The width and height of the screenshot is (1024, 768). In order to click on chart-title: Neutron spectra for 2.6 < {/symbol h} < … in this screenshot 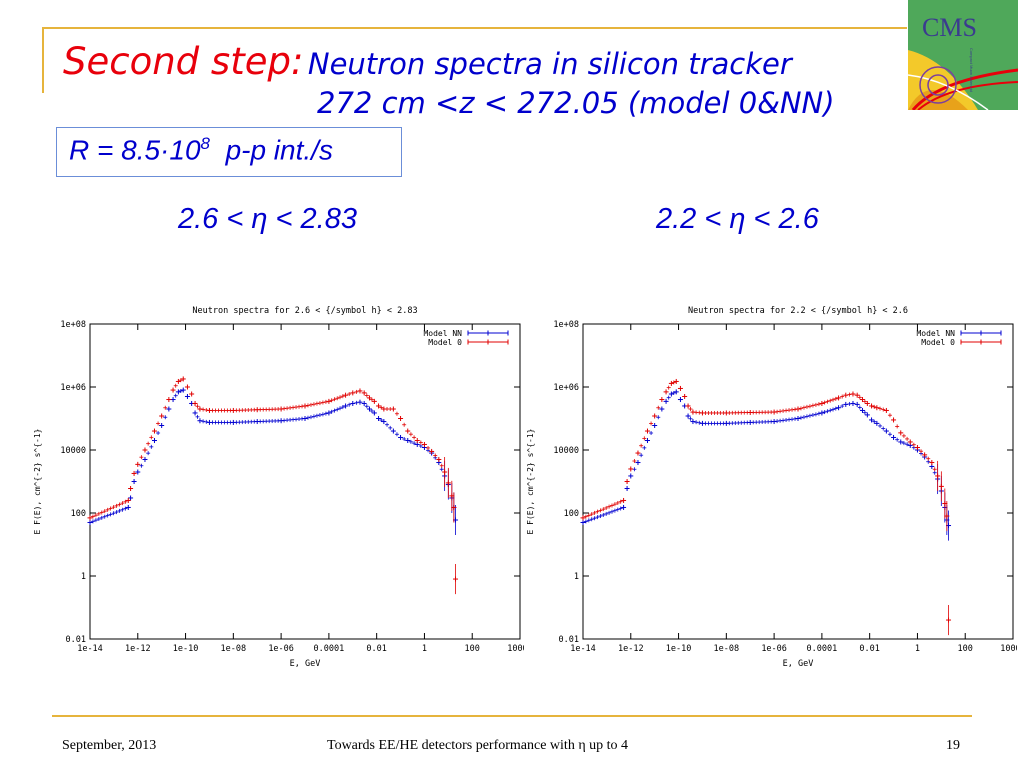, I will do `click(304, 311)`.